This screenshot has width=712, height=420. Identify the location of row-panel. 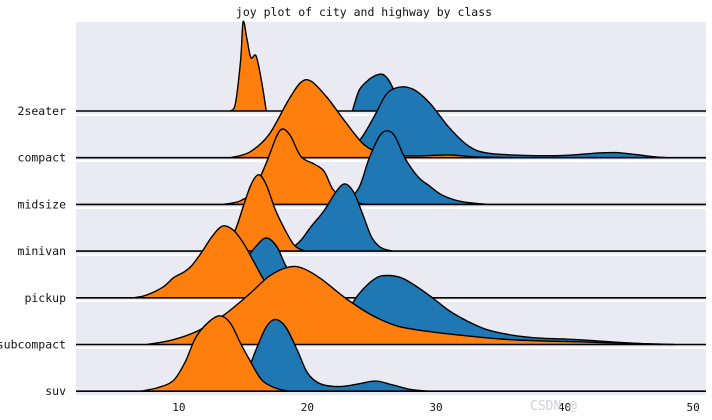
(391, 231).